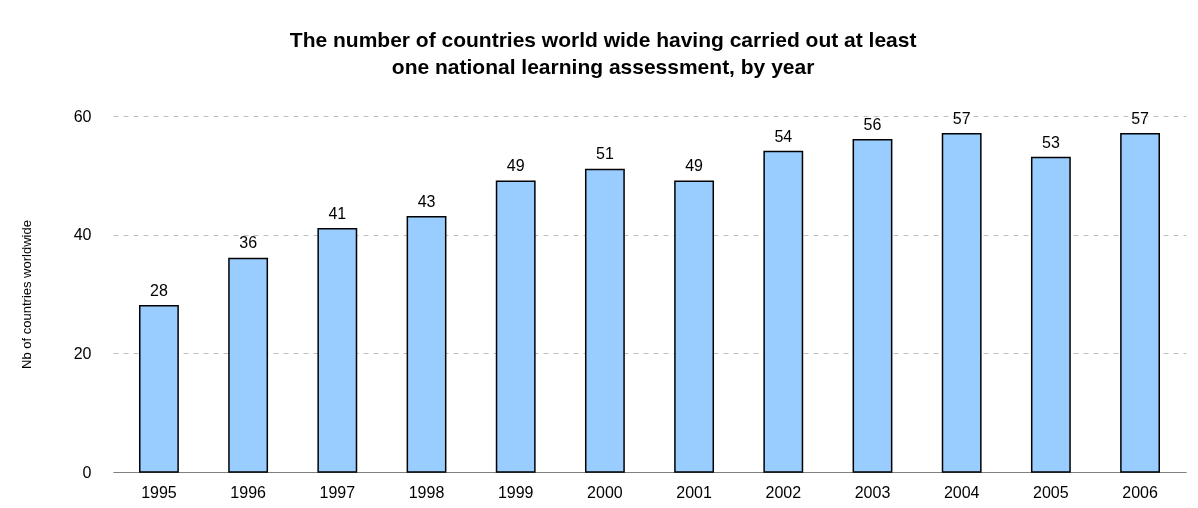 The height and width of the screenshot is (508, 1198). What do you see at coordinates (426, 492) in the screenshot?
I see `x-tick-label: 1998` at bounding box center [426, 492].